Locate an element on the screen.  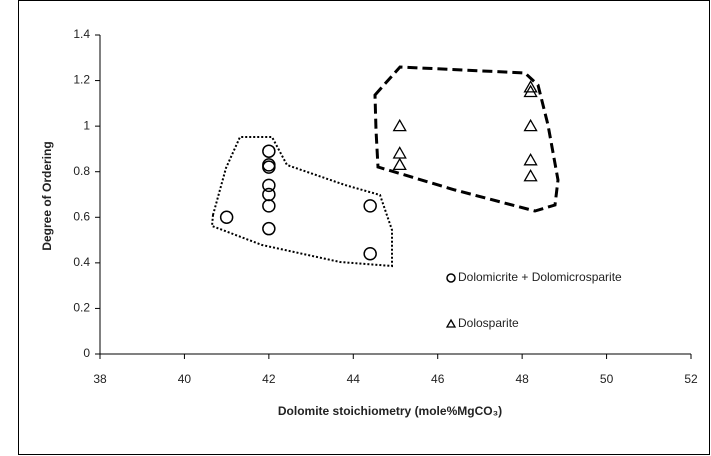
legend-label: Dolomicrite + Dolomicrosparite is located at coordinates (540, 277).